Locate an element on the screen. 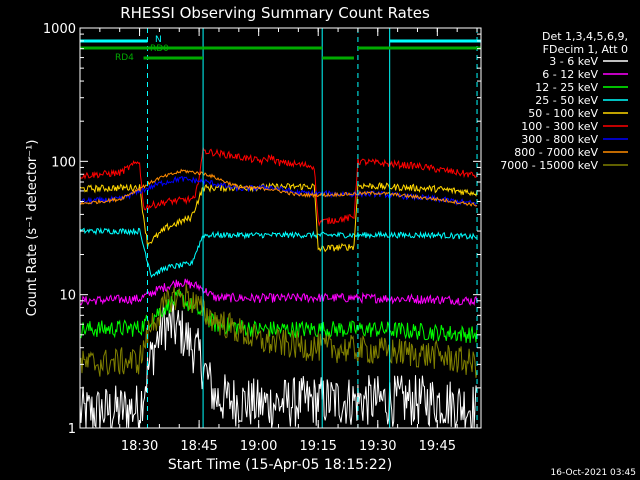 This screenshot has width=640, height=480. x-tick-label-1: 18:45 is located at coordinates (198, 446).